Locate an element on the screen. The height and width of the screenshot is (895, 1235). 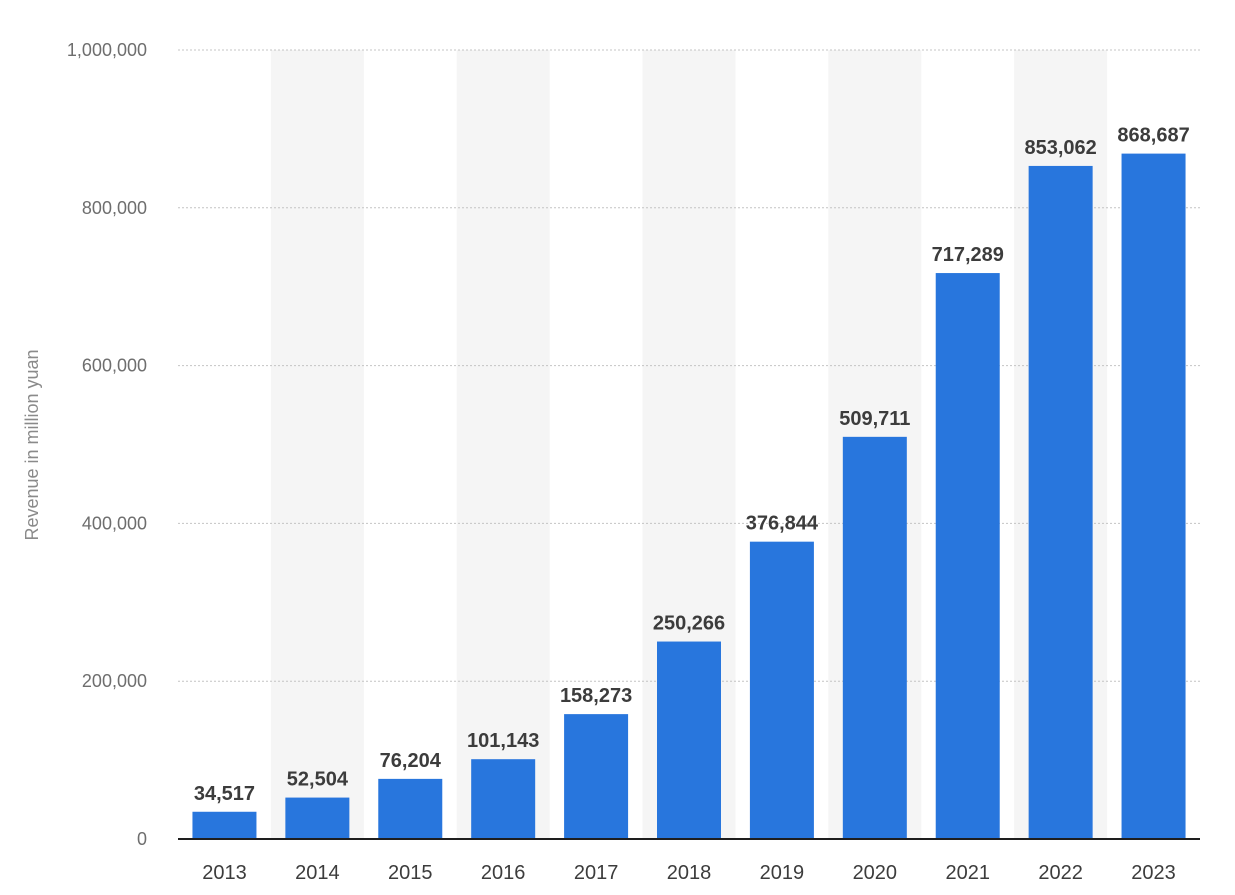
x-tick-label: 2013 is located at coordinates (224, 873).